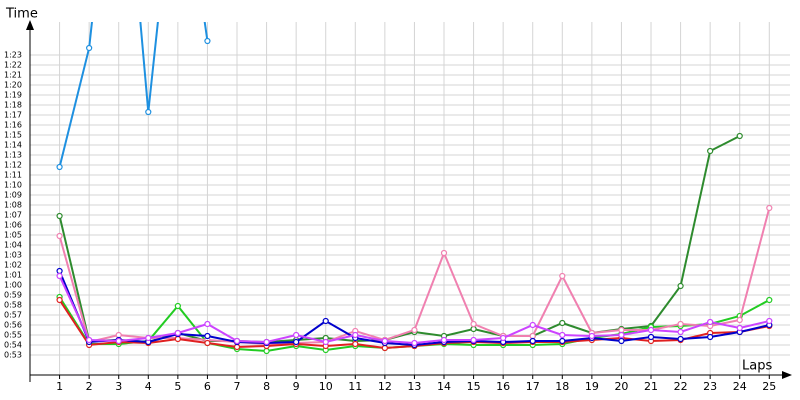 The image size is (800, 400). I want to click on x-tick-label: 16, so click(503, 386).